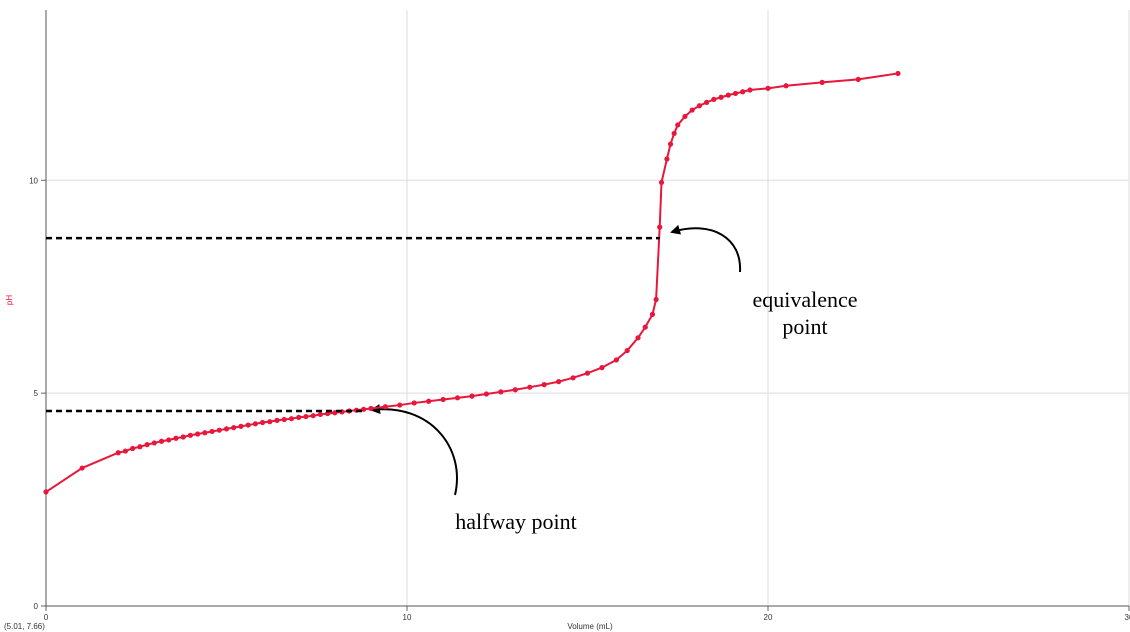 This screenshot has width=1130, height=632. What do you see at coordinates (804, 299) in the screenshot?
I see `annotation: equivalence` at bounding box center [804, 299].